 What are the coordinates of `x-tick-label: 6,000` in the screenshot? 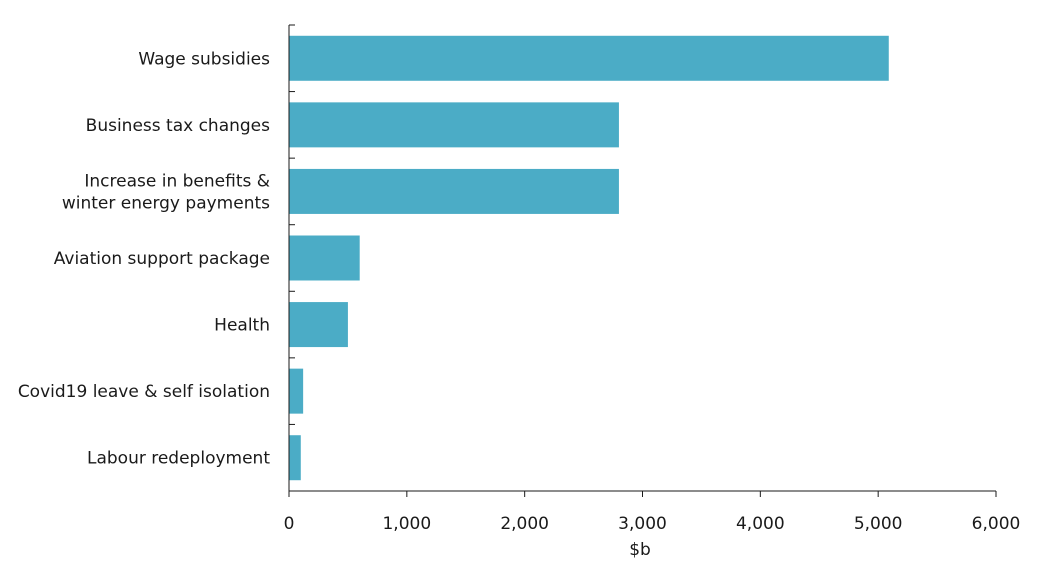 It's located at (996, 524).